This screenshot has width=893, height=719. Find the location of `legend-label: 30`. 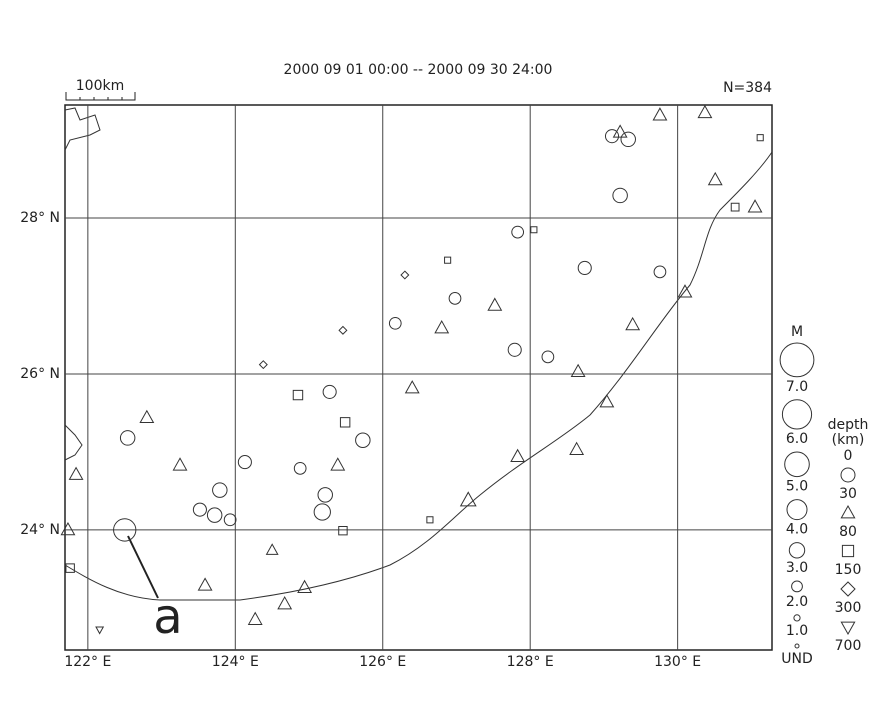

legend-label: 30 is located at coordinates (848, 494).